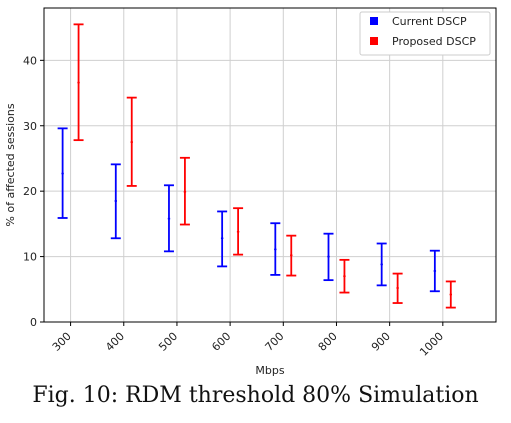  Describe the element at coordinates (168, 342) in the screenshot. I see `x-tick-label: 500` at that location.